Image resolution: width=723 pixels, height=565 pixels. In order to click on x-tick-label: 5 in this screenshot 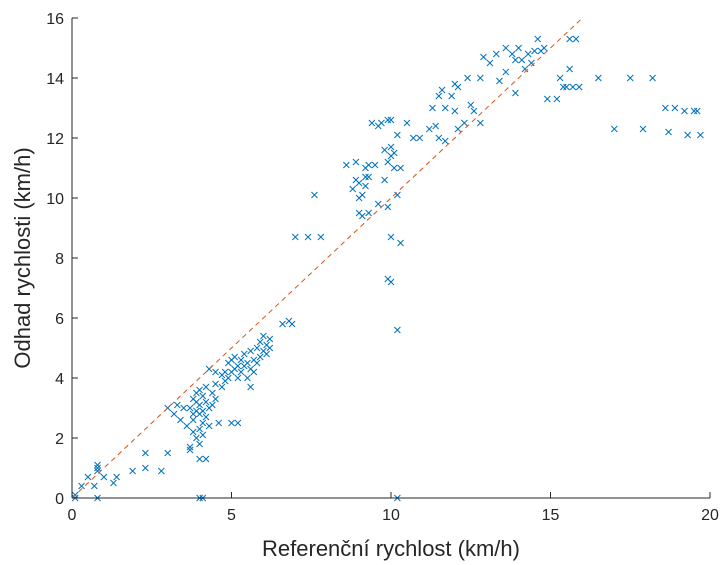, I will do `click(231, 515)`.